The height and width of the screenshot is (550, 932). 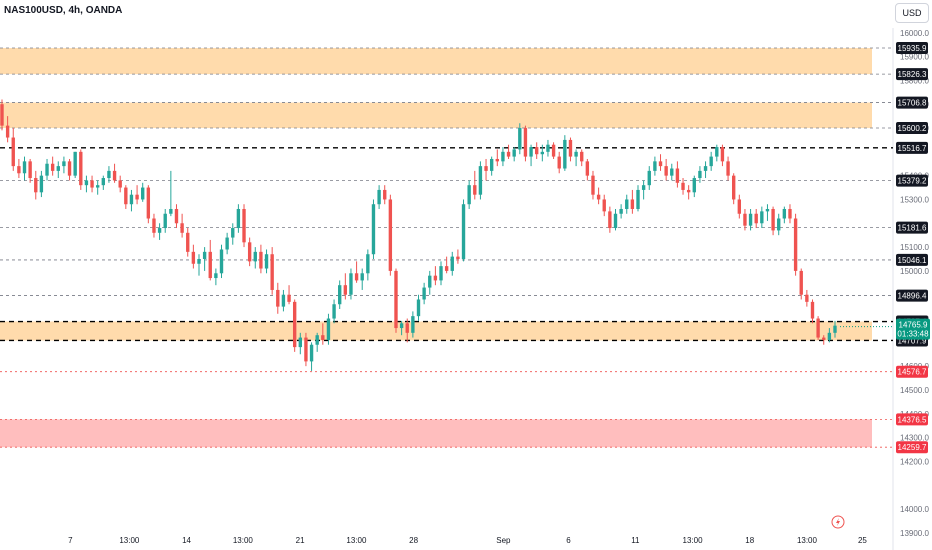 What do you see at coordinates (912, 128) in the screenshot?
I see `level-badge-label: 15600.2` at bounding box center [912, 128].